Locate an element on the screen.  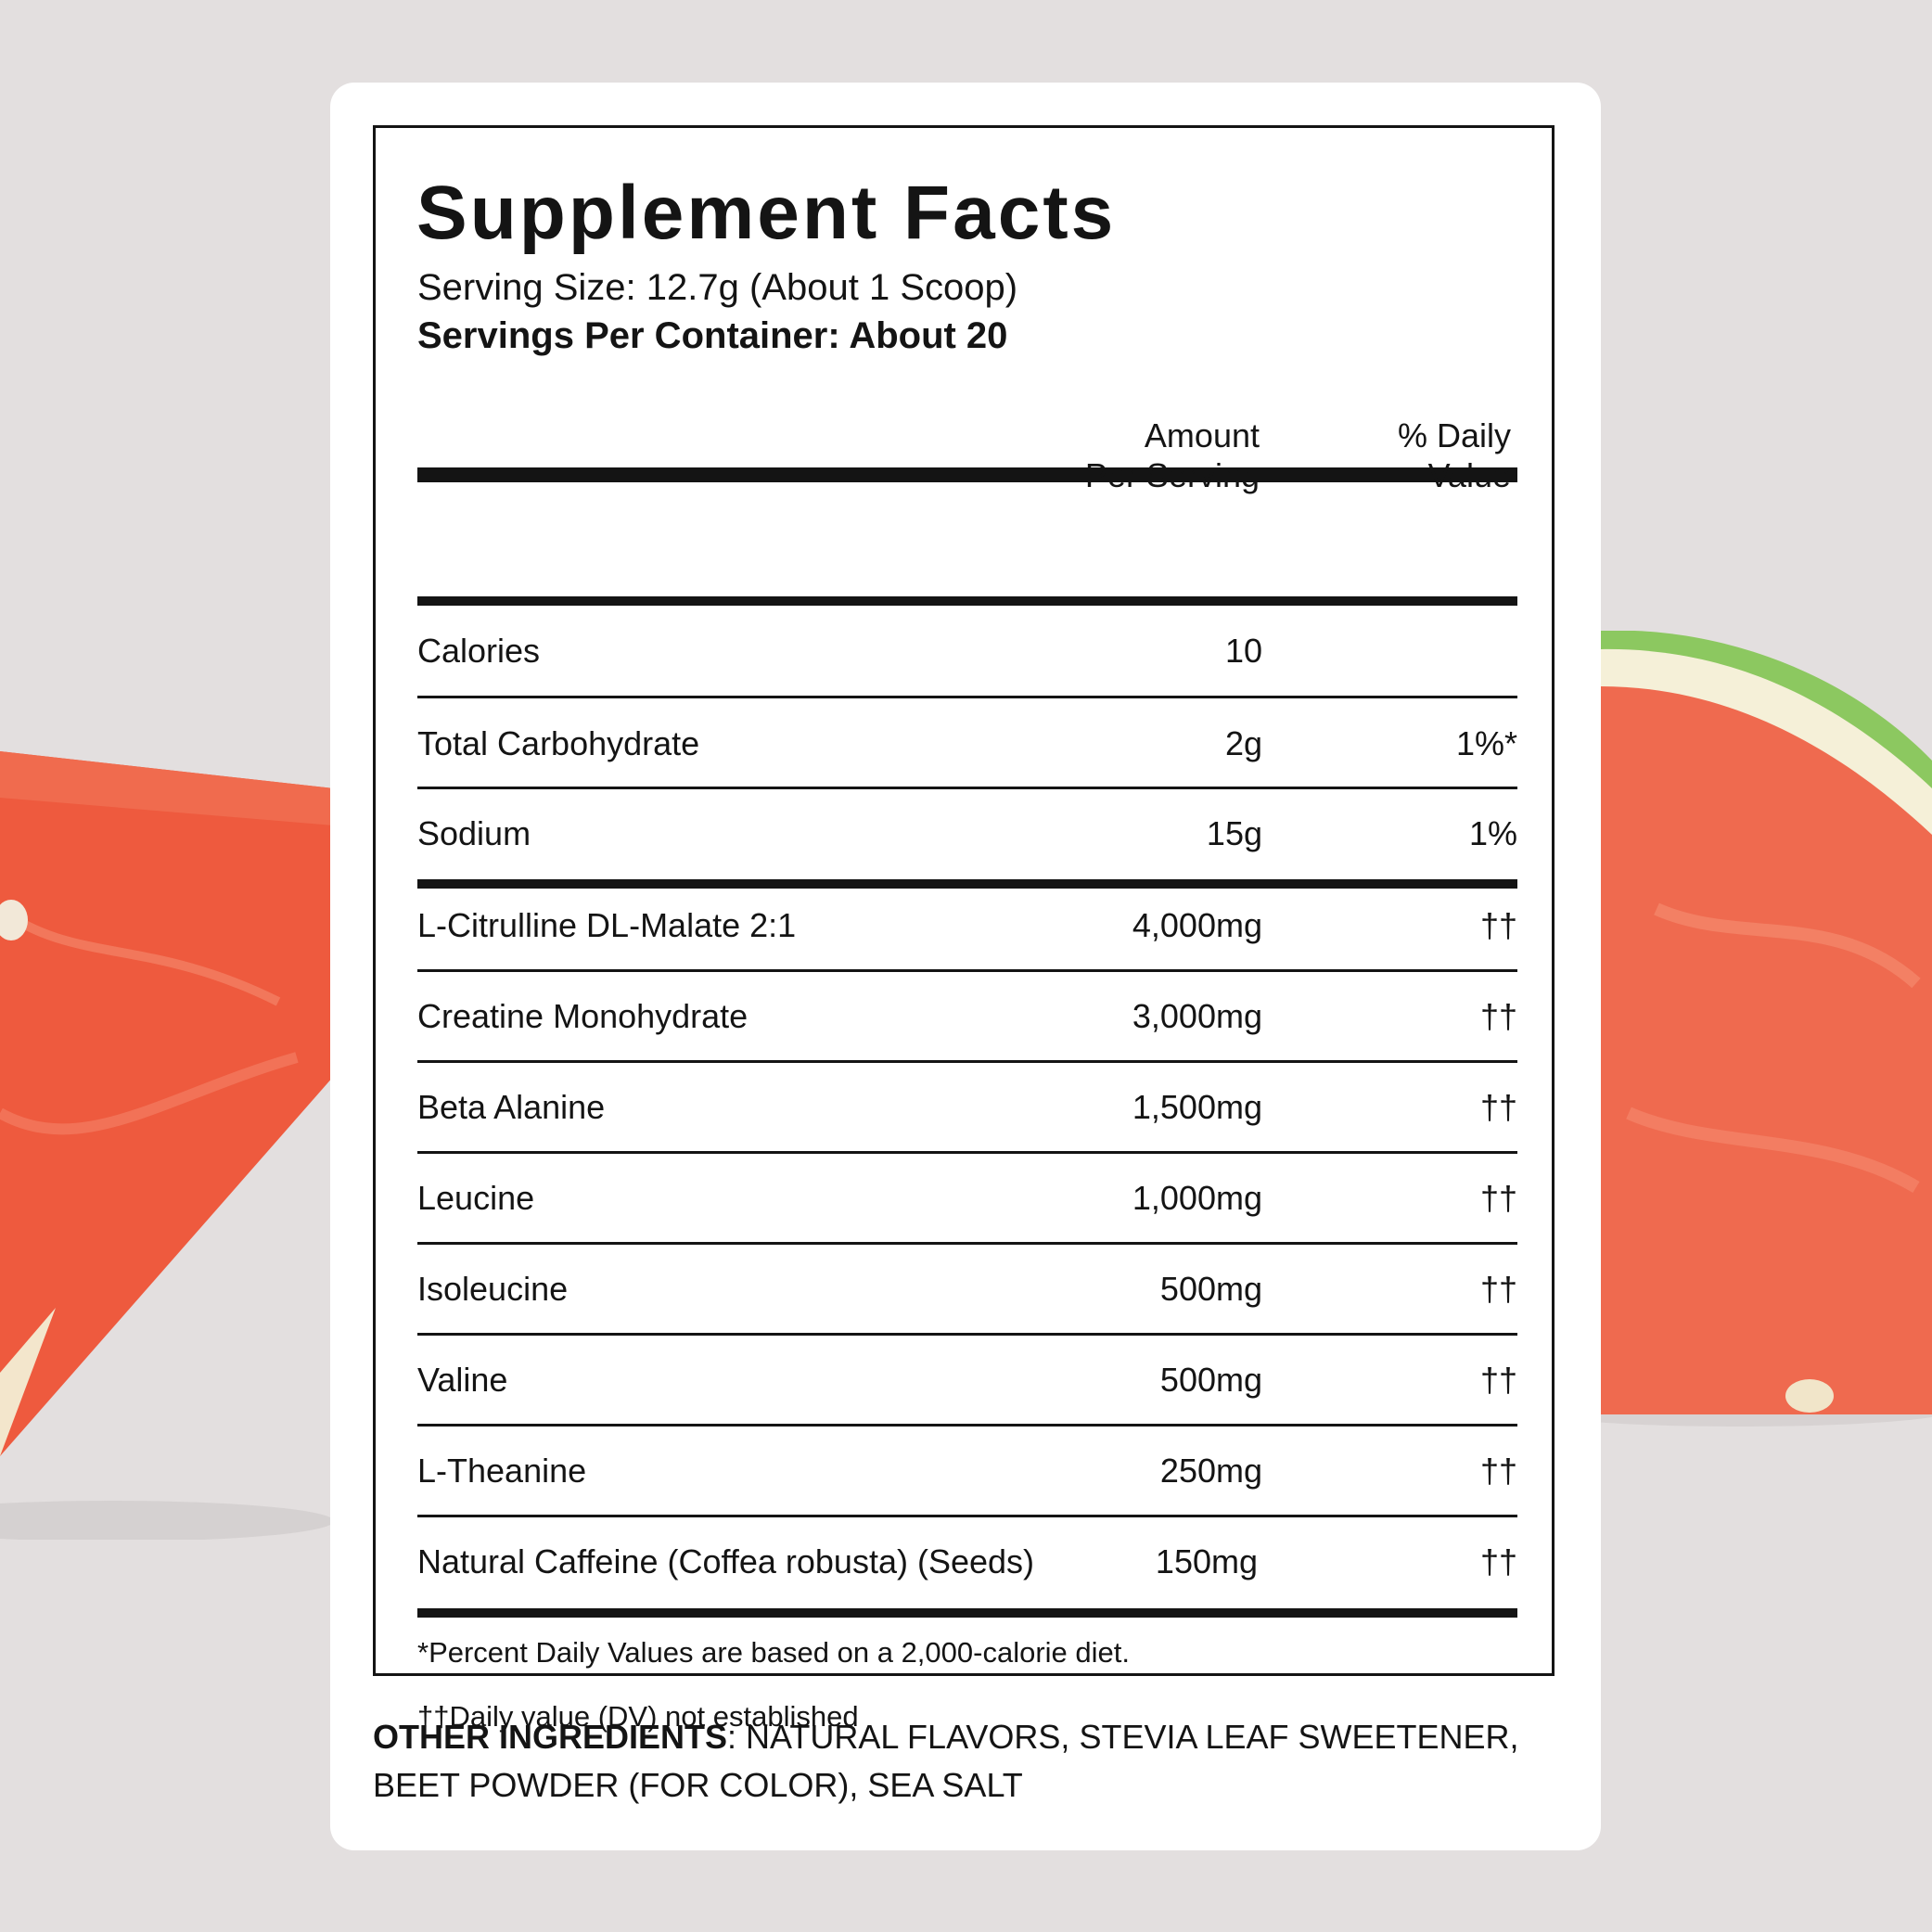
ingredient-name: L-Theanine is located at coordinates (502, 1471).